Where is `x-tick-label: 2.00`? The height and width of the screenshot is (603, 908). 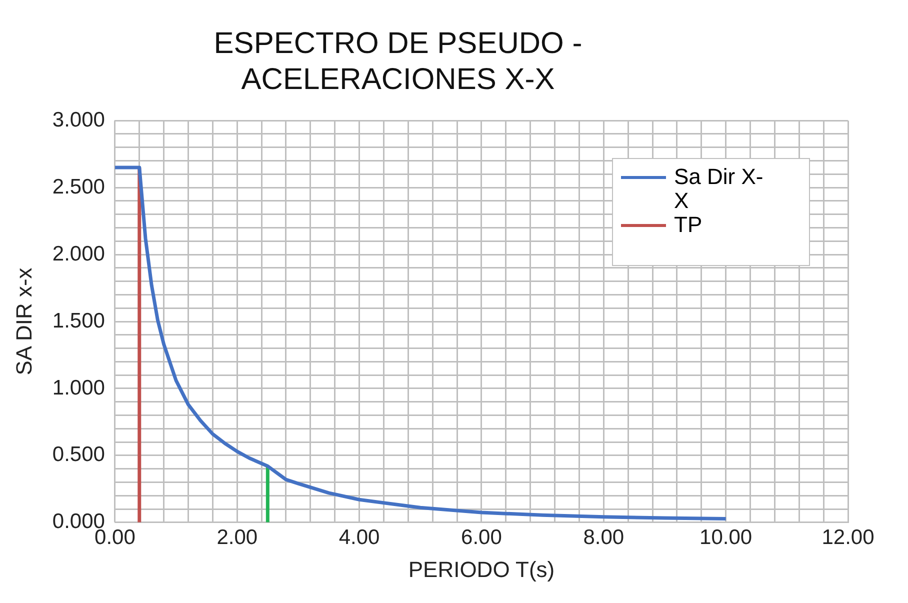
x-tick-label: 2.00 is located at coordinates (237, 537).